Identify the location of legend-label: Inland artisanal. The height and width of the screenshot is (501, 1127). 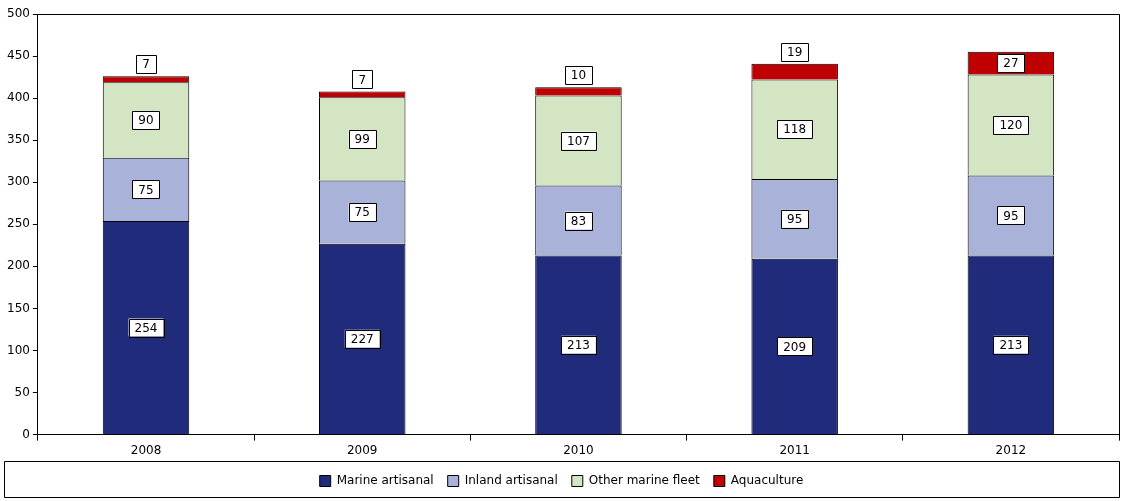
(511, 480).